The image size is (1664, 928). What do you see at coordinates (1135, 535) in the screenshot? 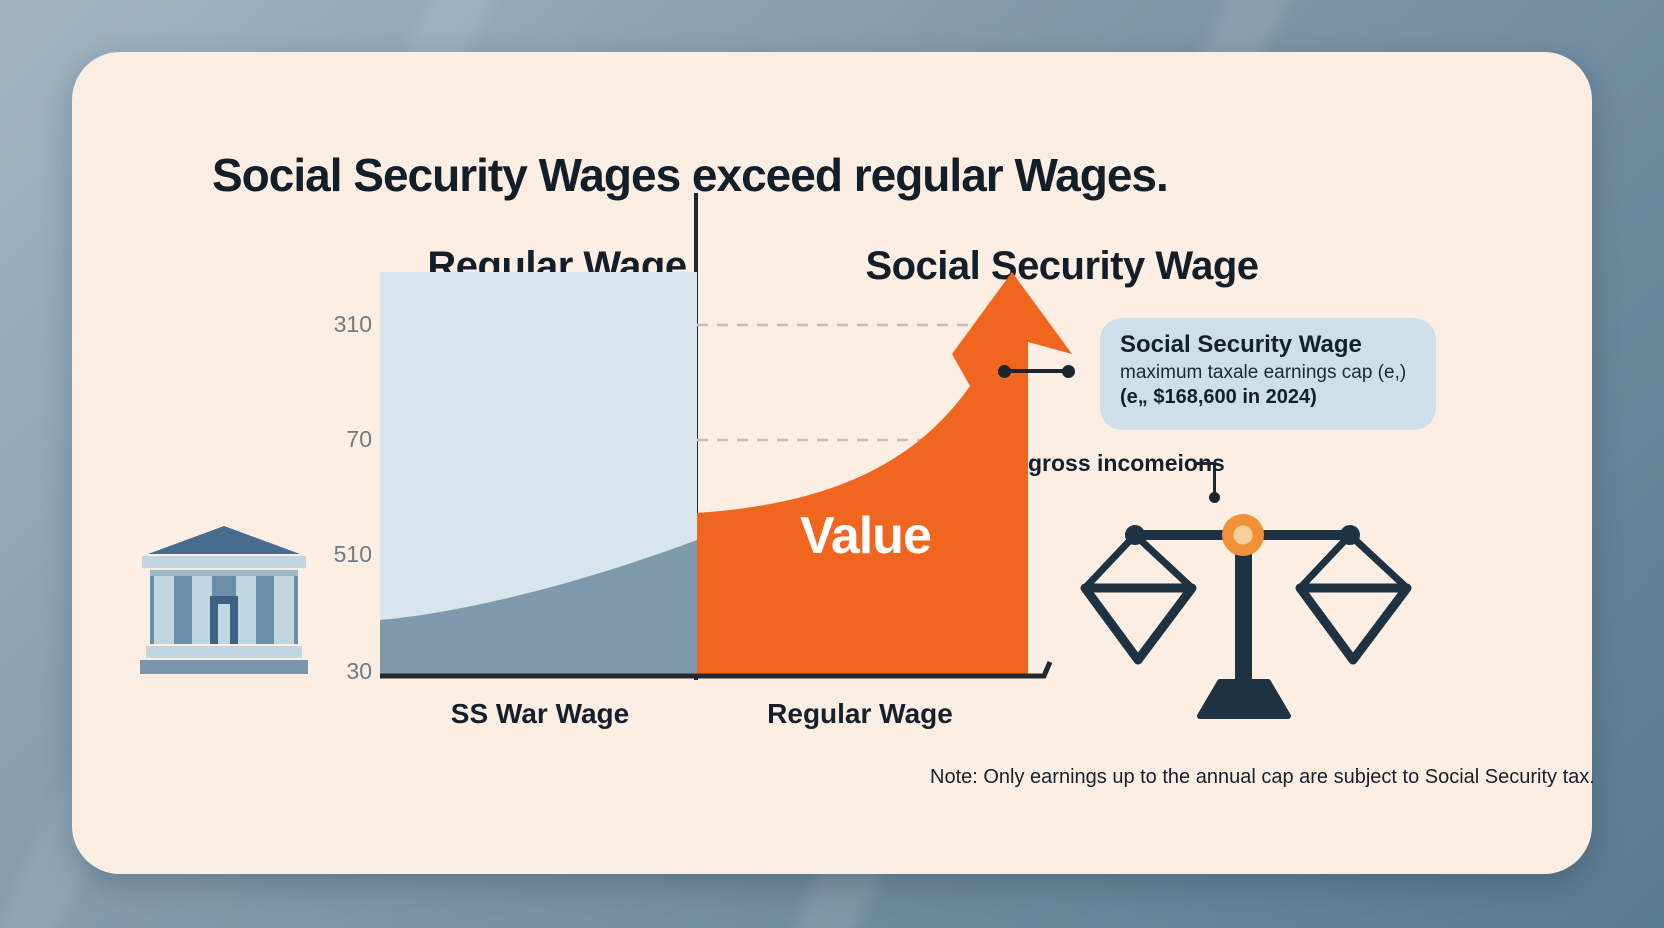
I see `scale-beam-dot-left` at bounding box center [1135, 535].